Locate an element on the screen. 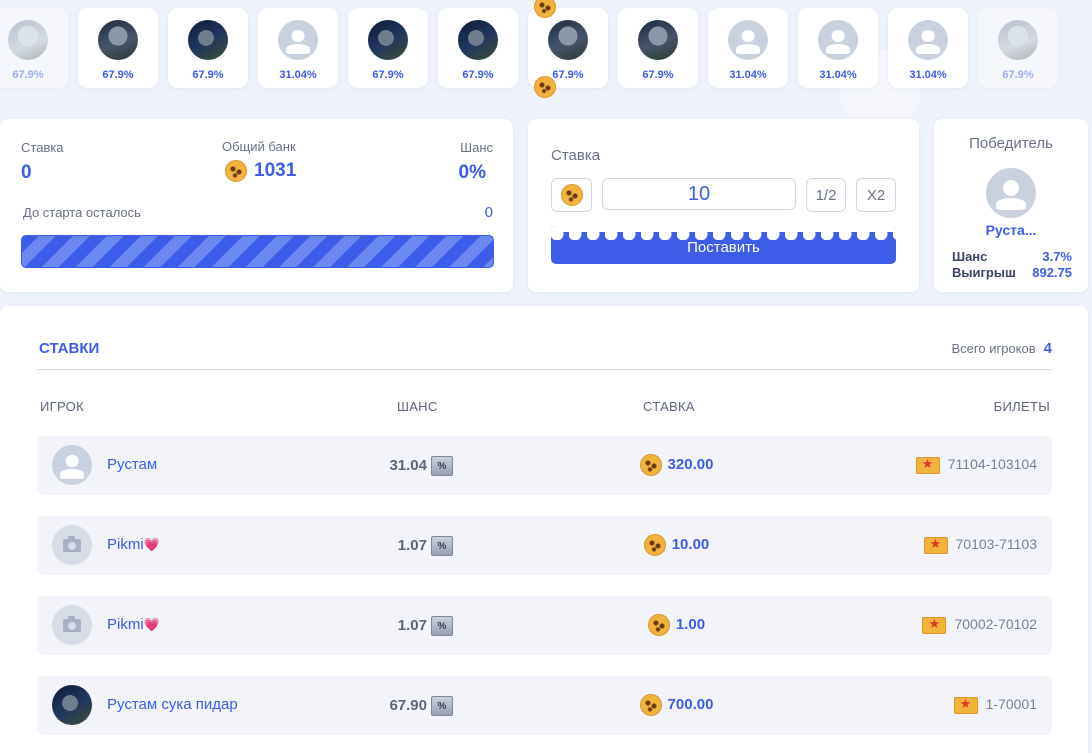  player-tickets: 70103-71103 is located at coordinates (980, 545).